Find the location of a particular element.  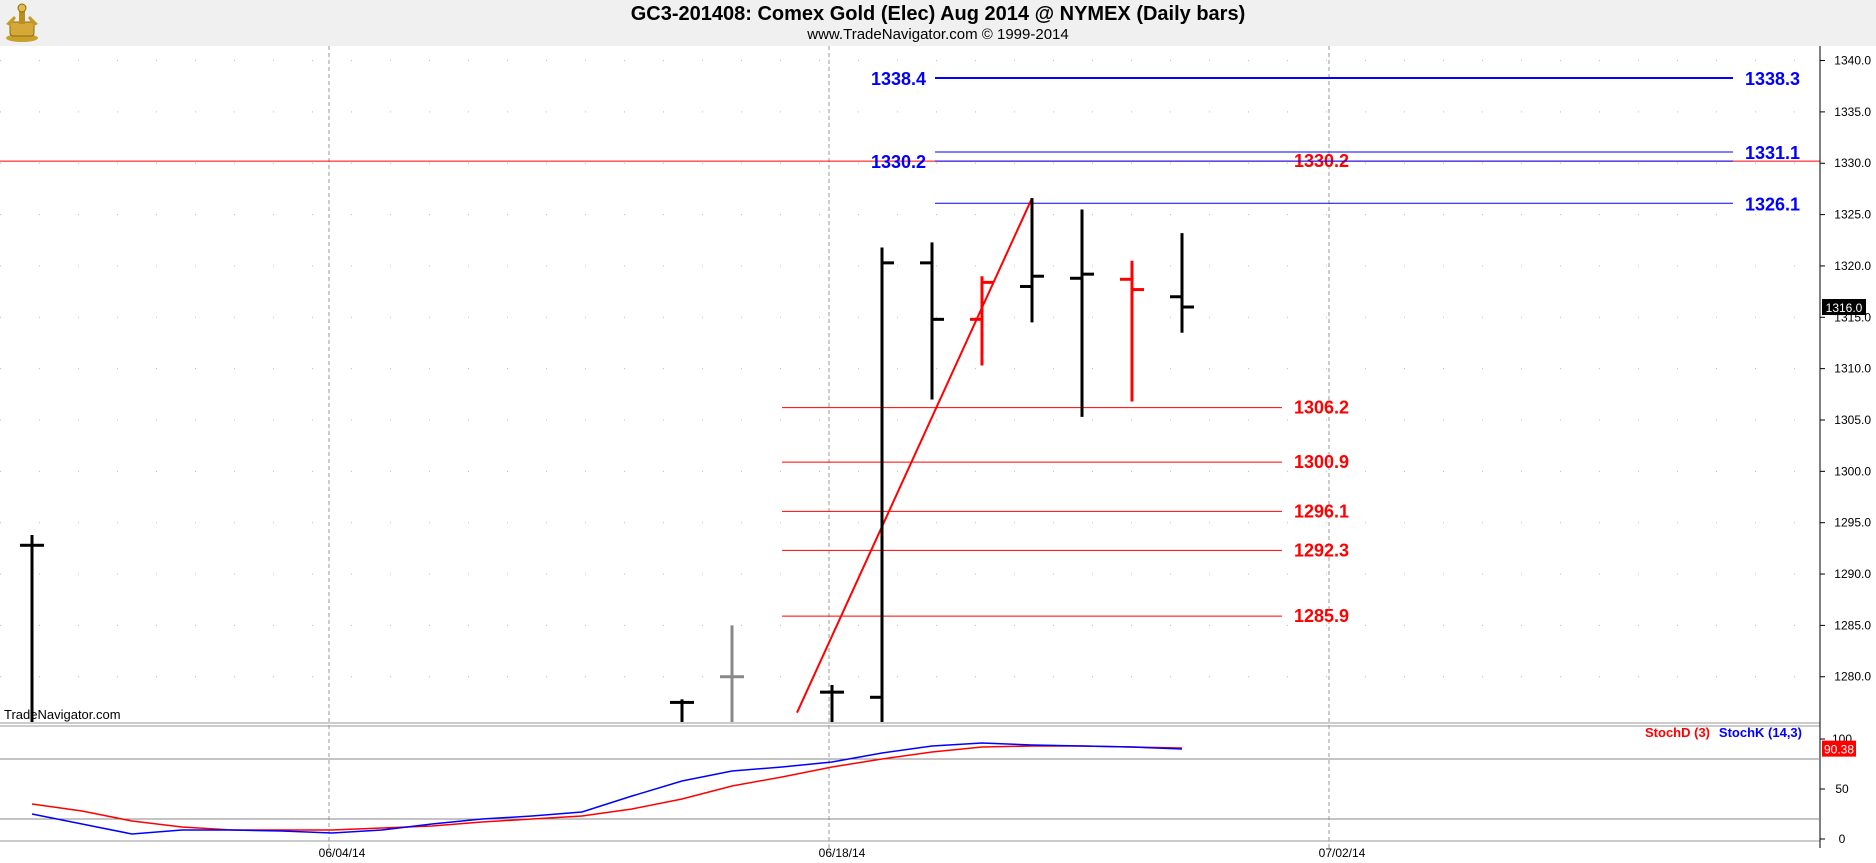

price-tick-label: 1300.0 is located at coordinates (1852, 471).